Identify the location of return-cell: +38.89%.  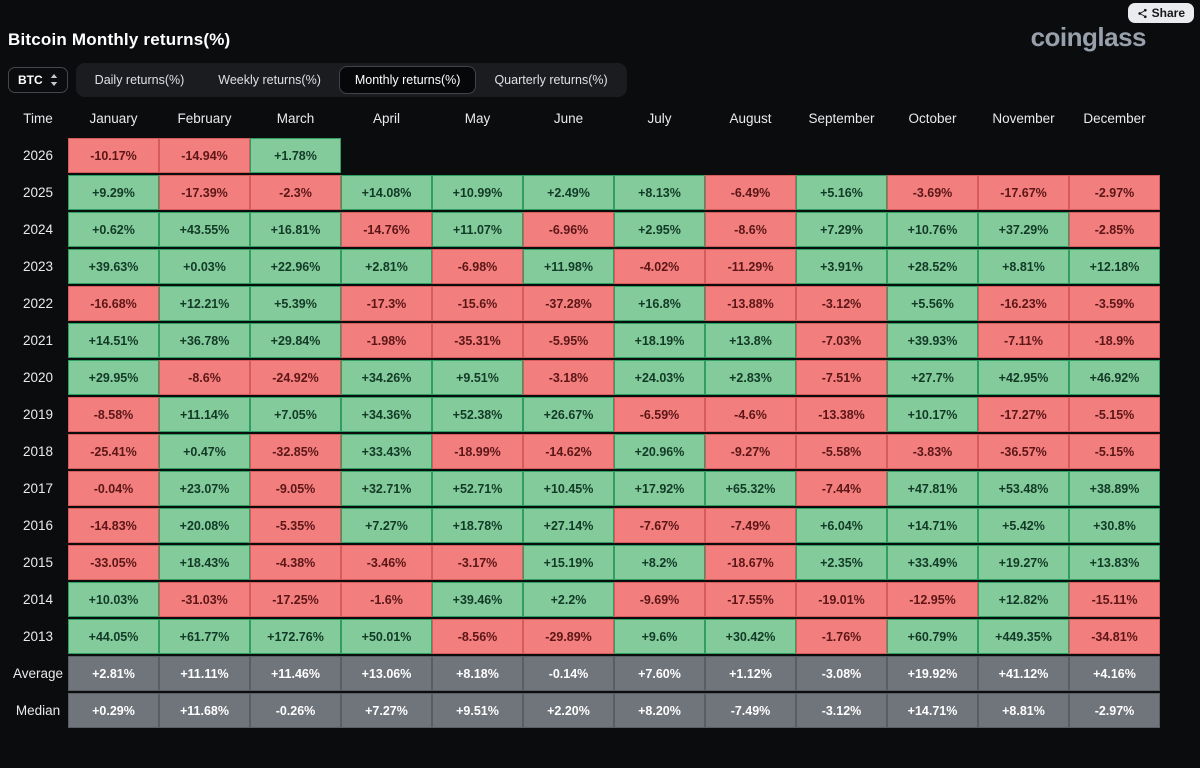
(1114, 488).